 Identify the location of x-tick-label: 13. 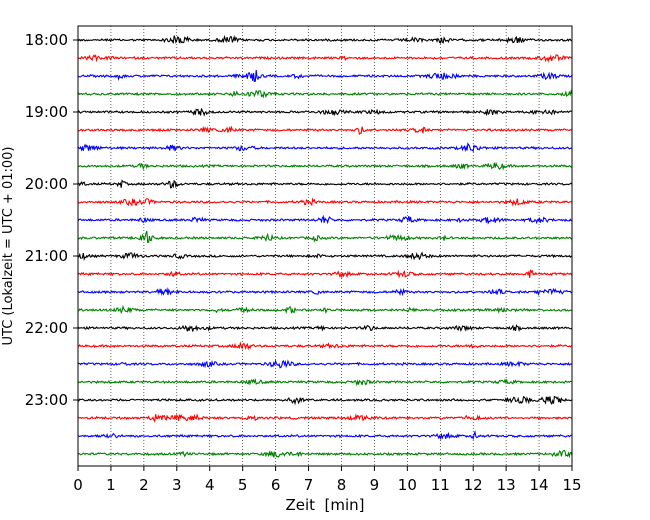
(506, 485).